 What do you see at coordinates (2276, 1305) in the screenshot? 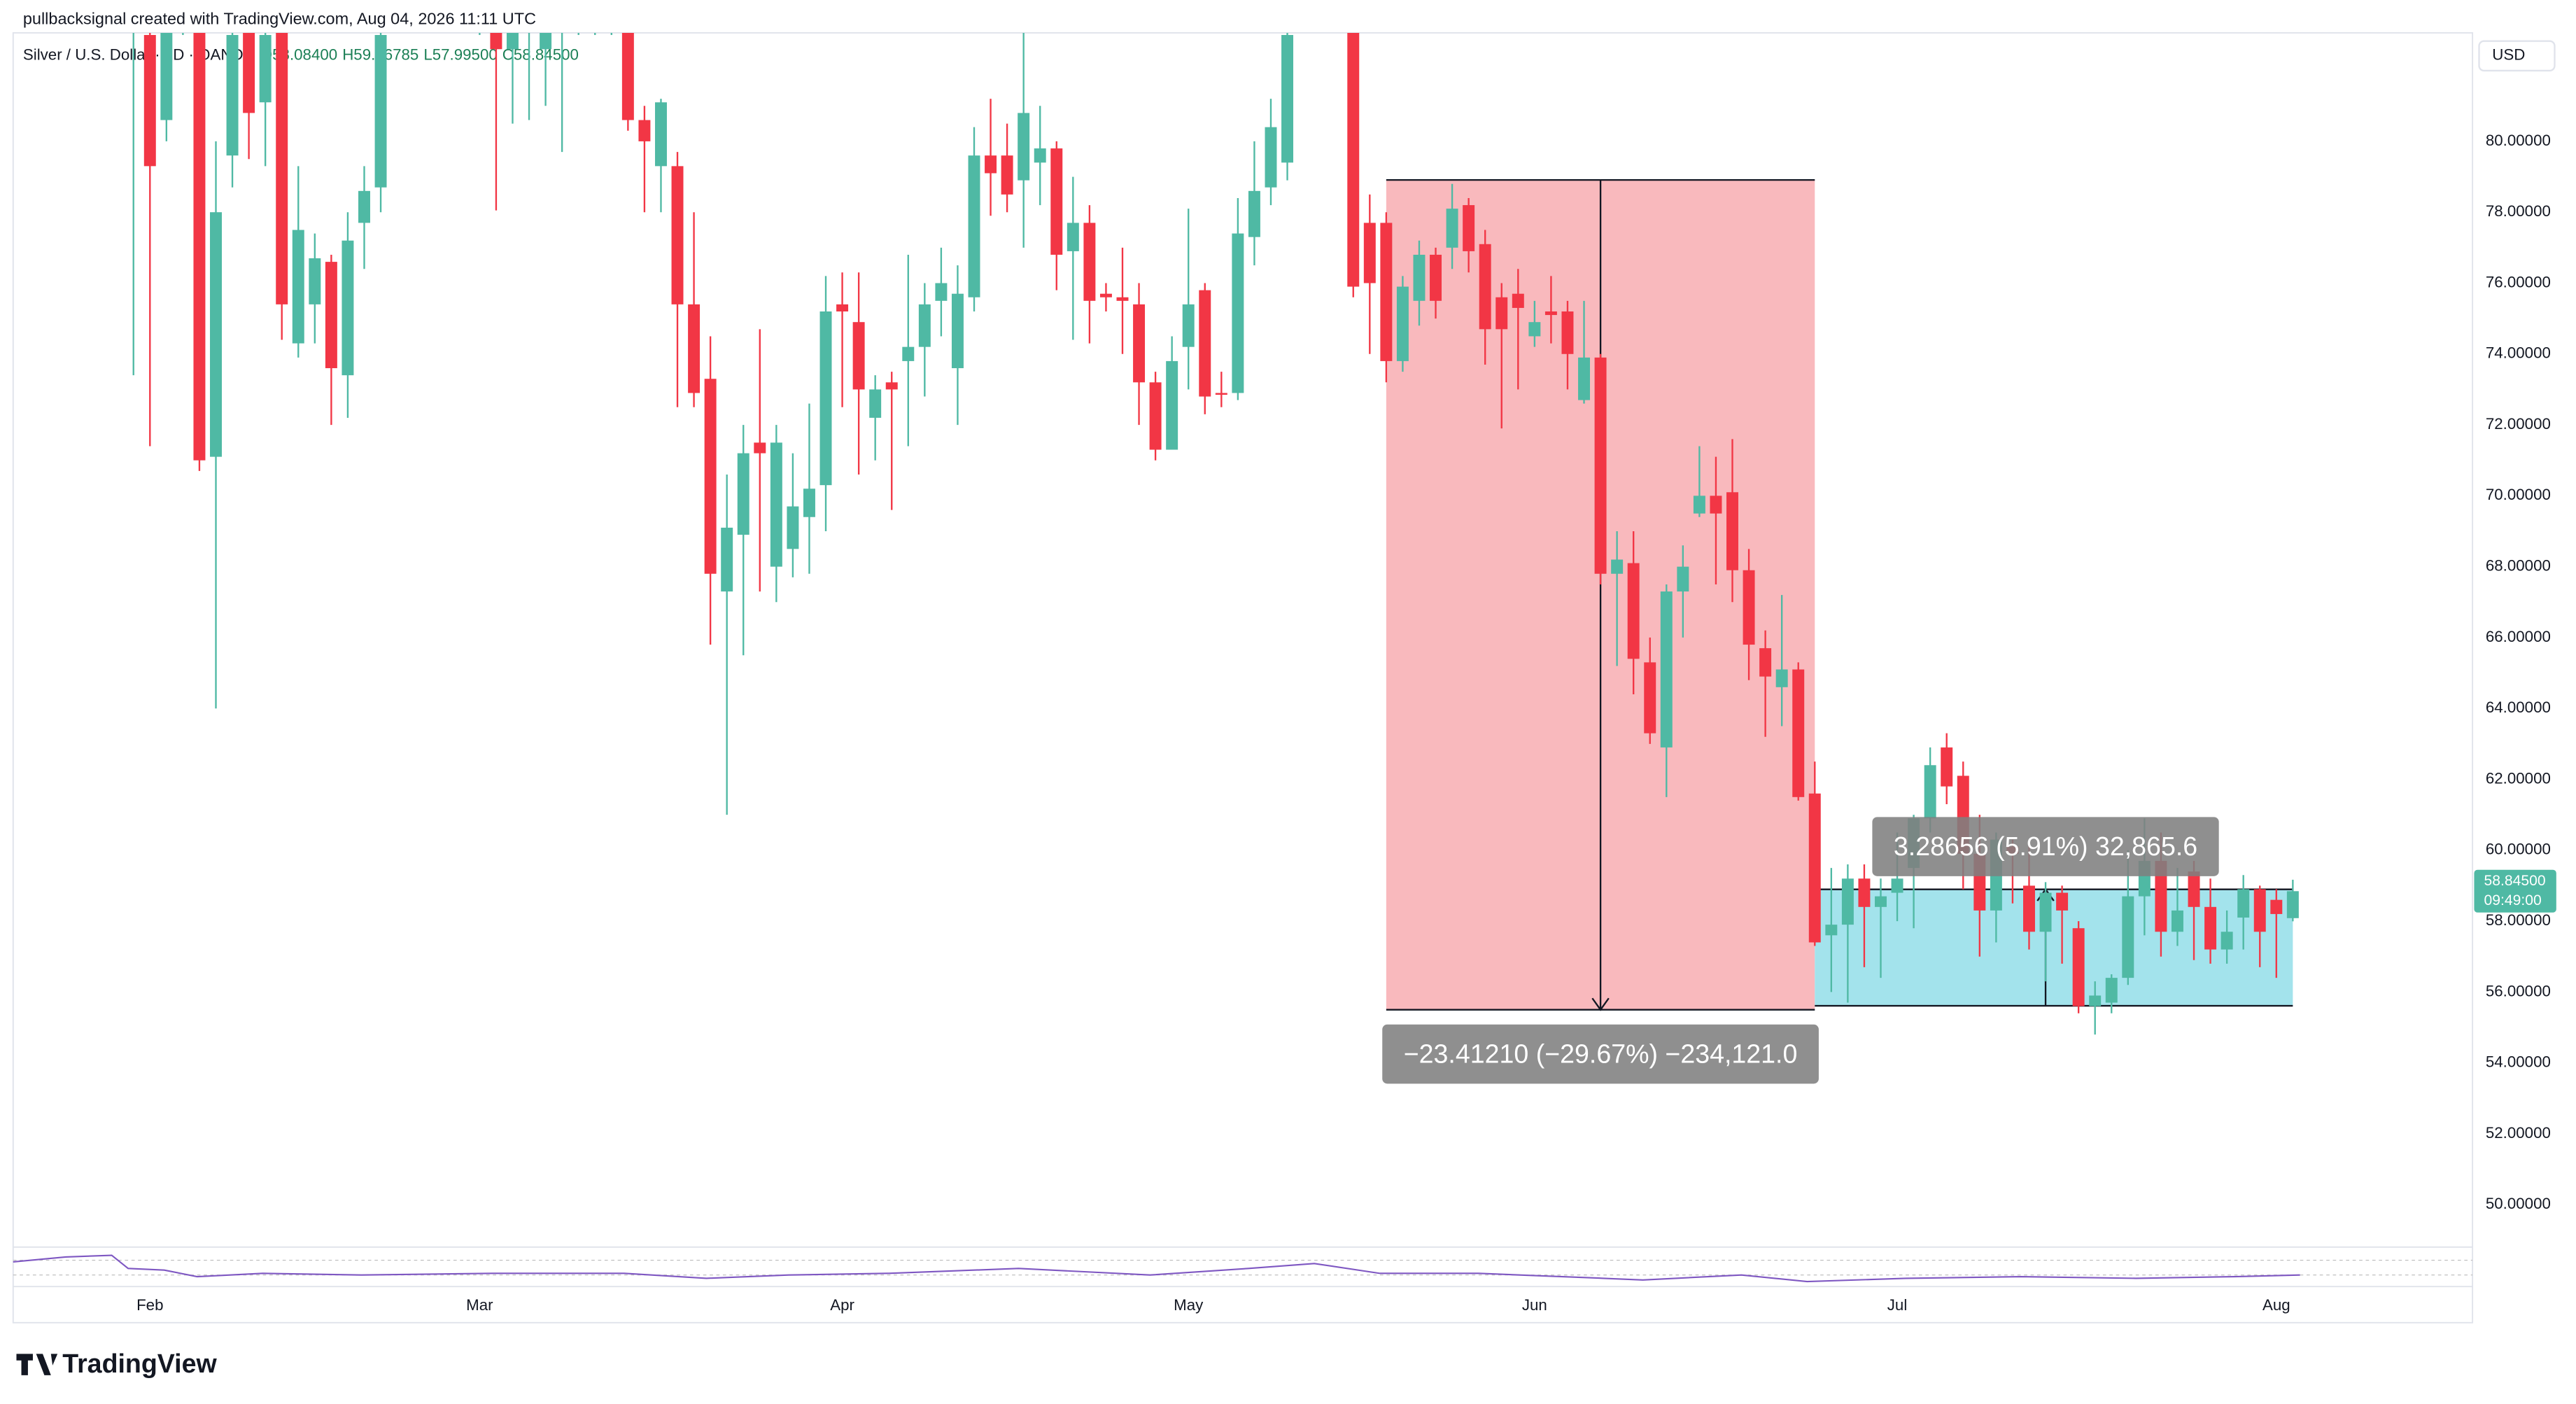
I see `x-tick-label: Aug` at bounding box center [2276, 1305].